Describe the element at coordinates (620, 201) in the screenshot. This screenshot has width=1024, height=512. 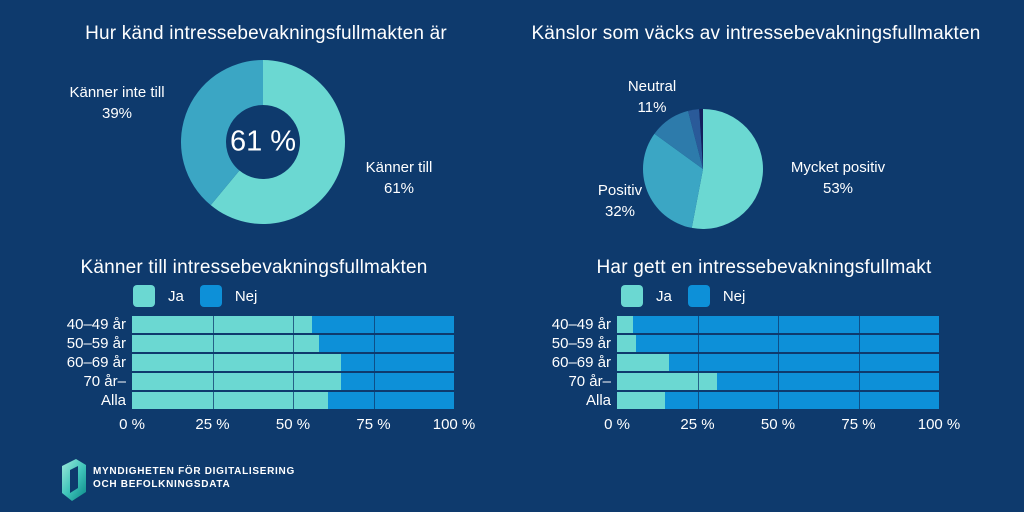
I see `pie-label-positiv: Positiv 32%` at that location.